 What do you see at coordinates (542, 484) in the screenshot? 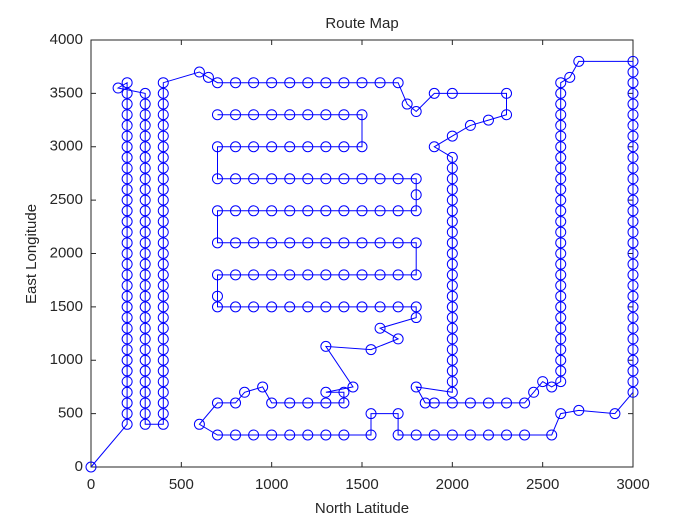
I see `x-tick-label: 2500` at bounding box center [542, 484].